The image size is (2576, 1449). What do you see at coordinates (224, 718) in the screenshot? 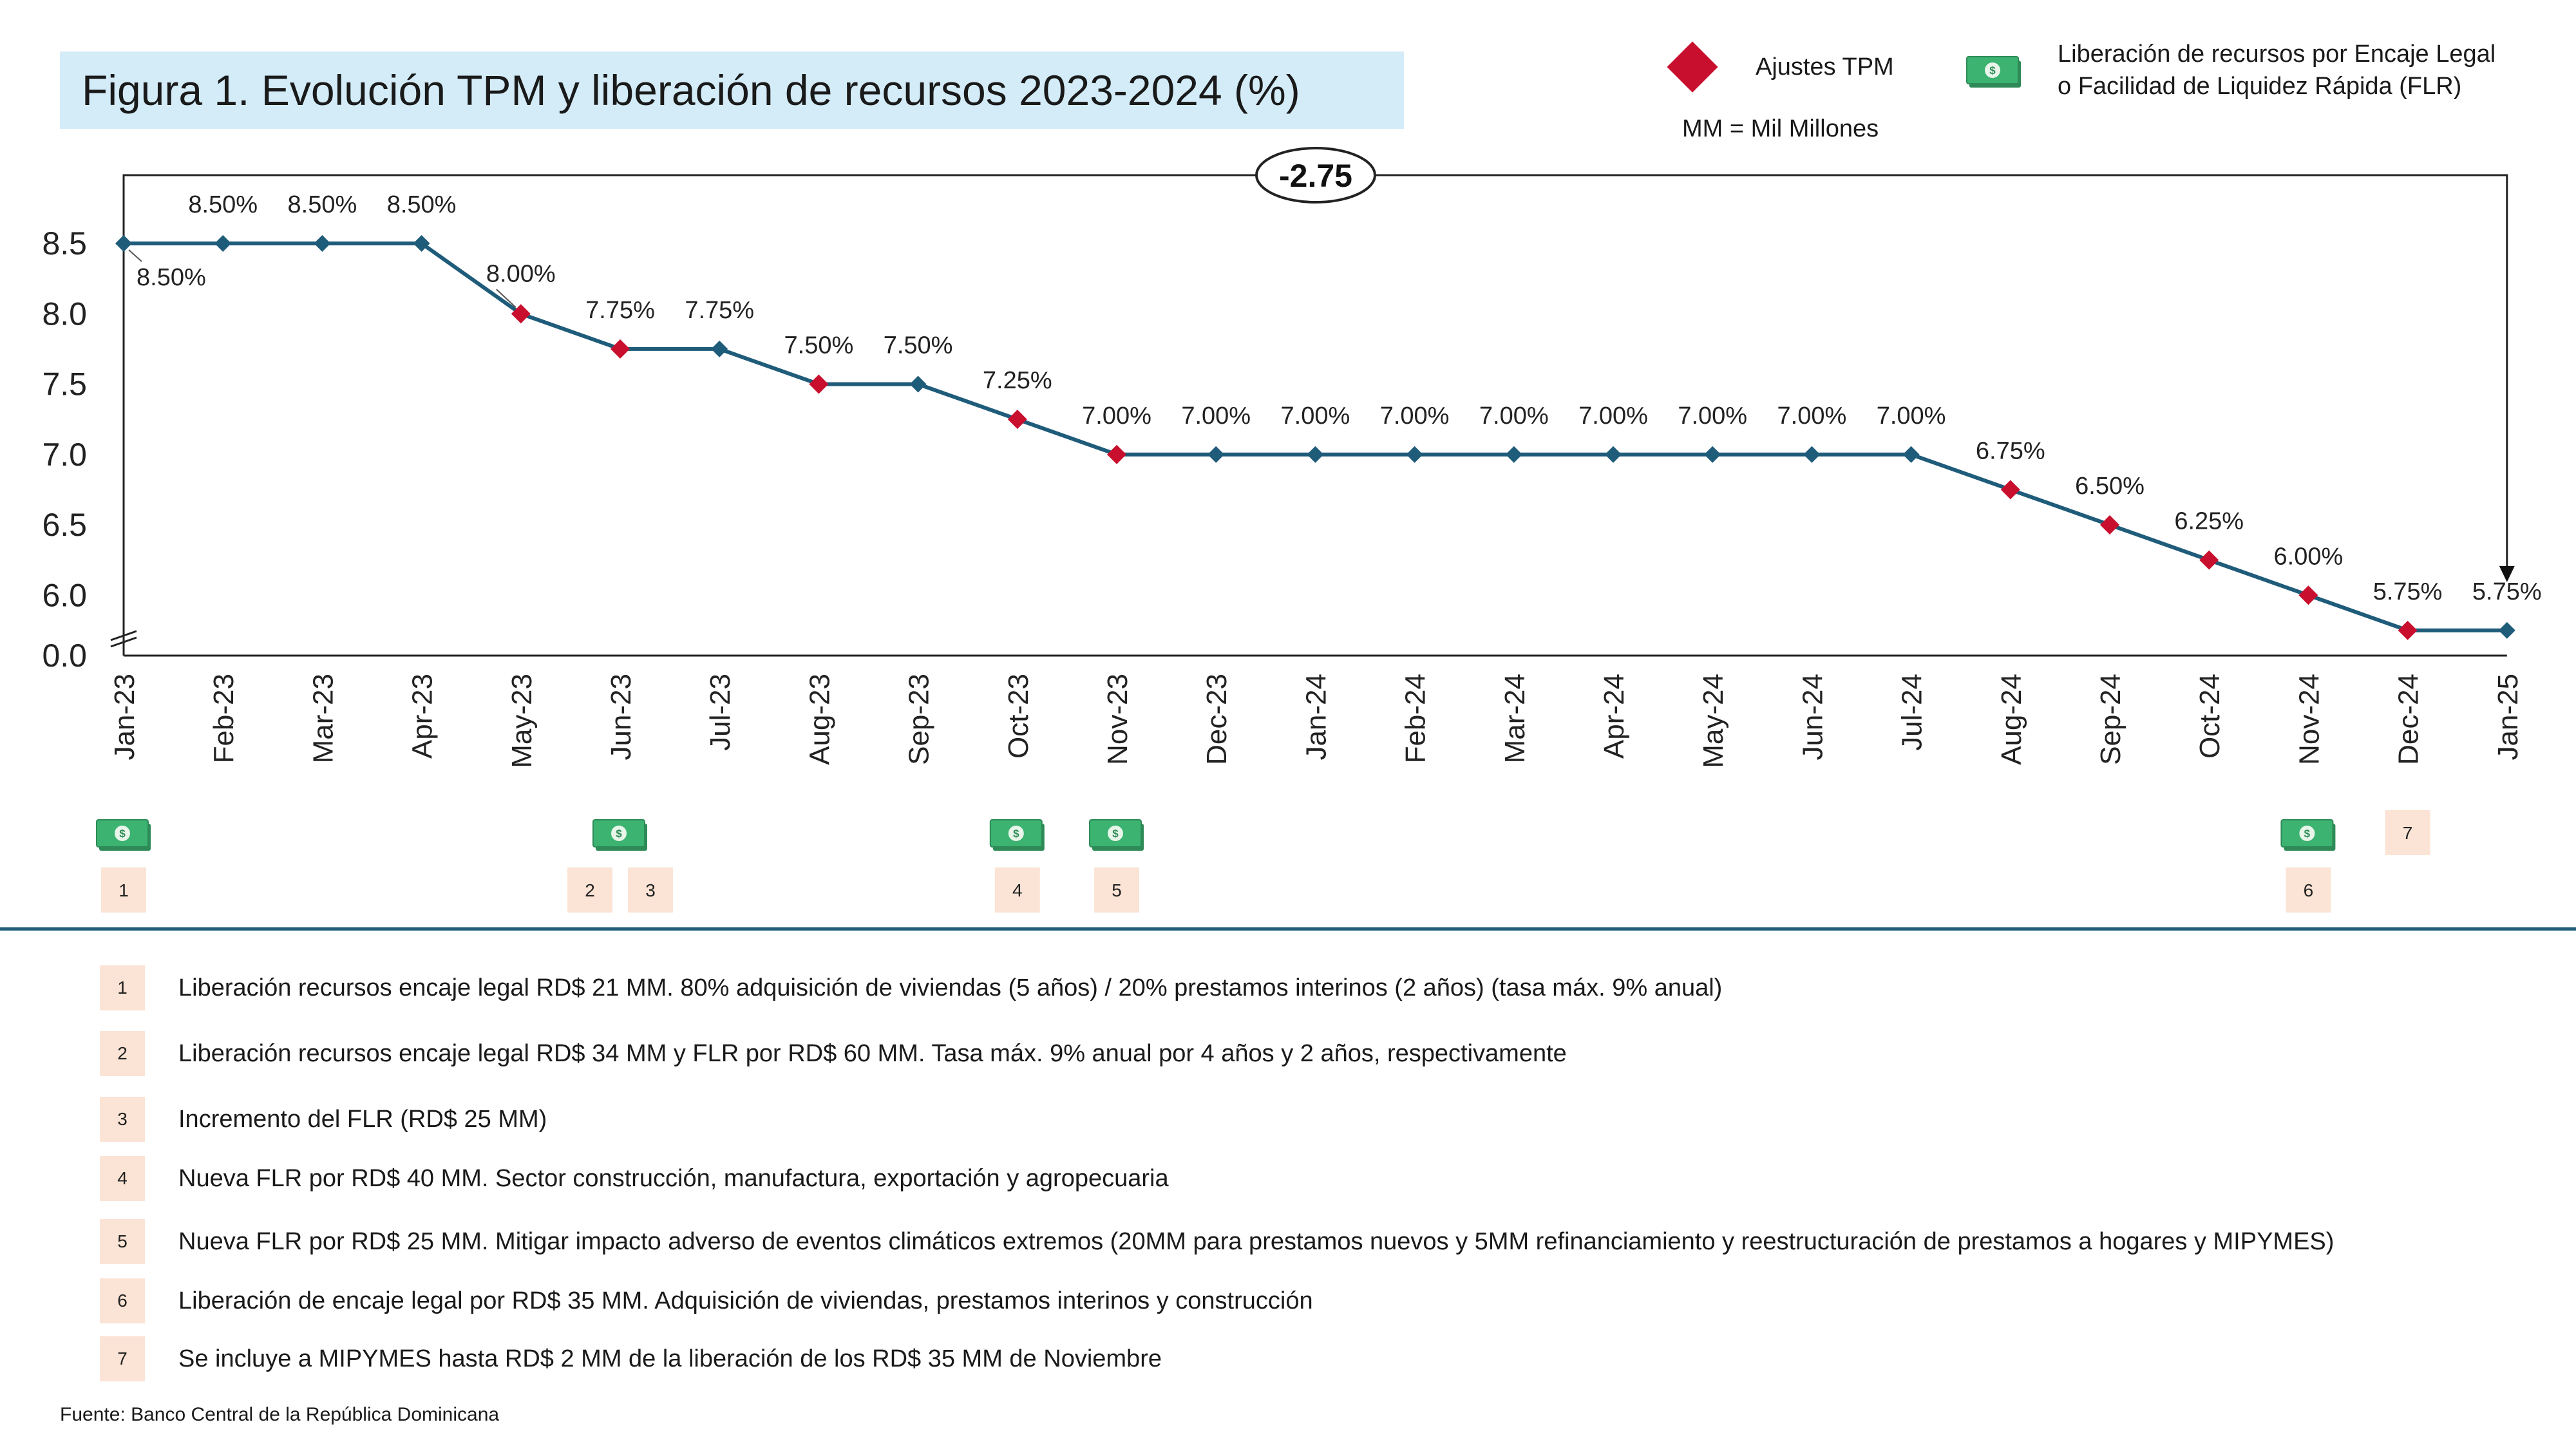
I see `x-tick-label: Feb-23` at bounding box center [224, 718].